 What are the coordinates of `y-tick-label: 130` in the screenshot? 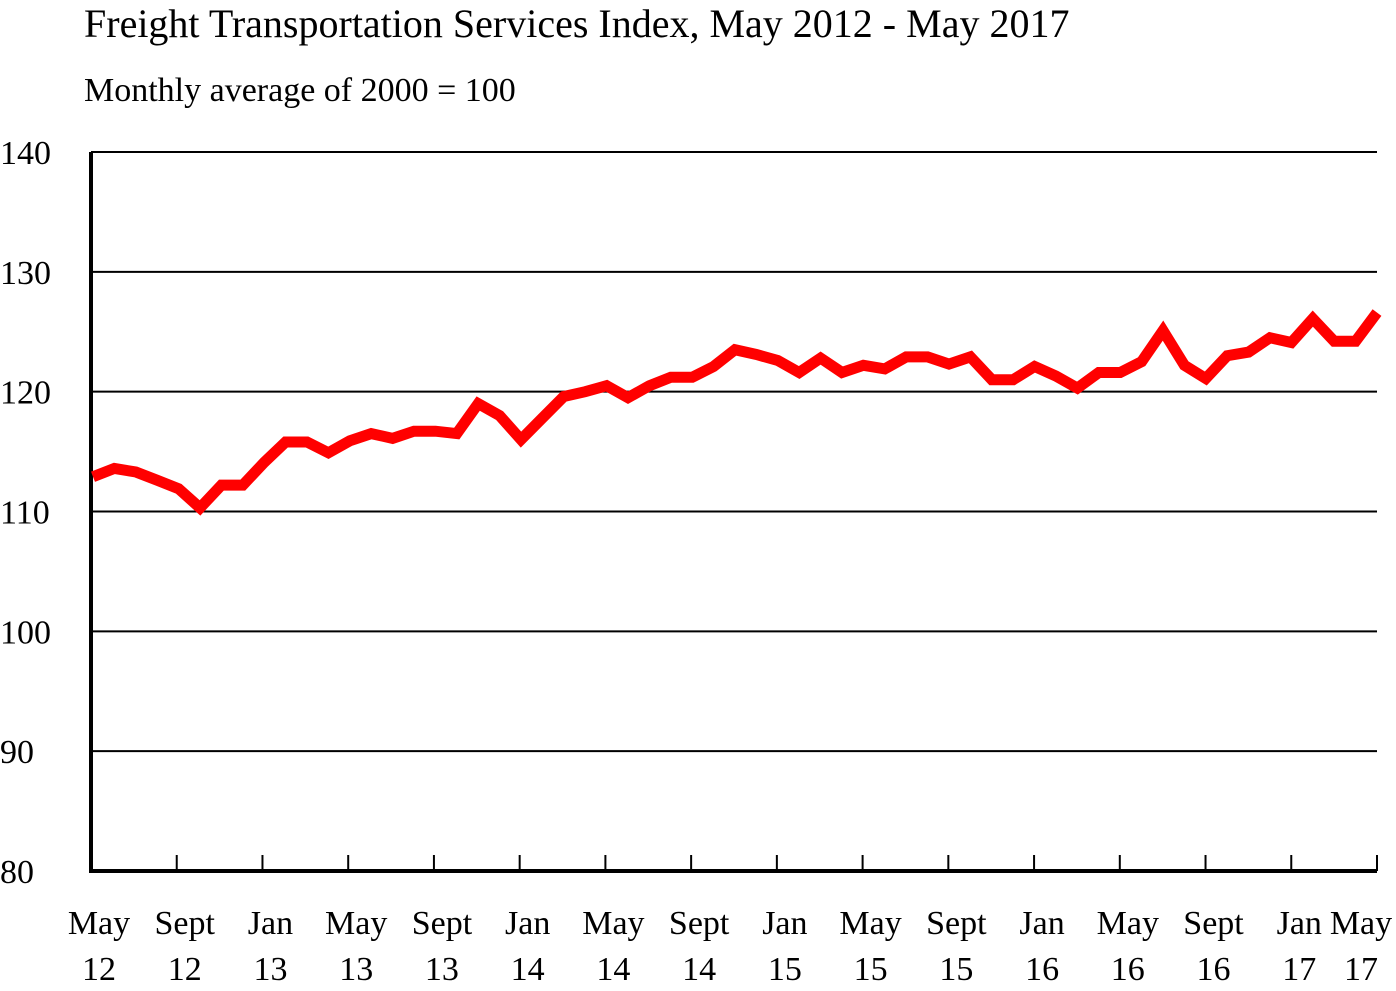 It's located at (25, 273).